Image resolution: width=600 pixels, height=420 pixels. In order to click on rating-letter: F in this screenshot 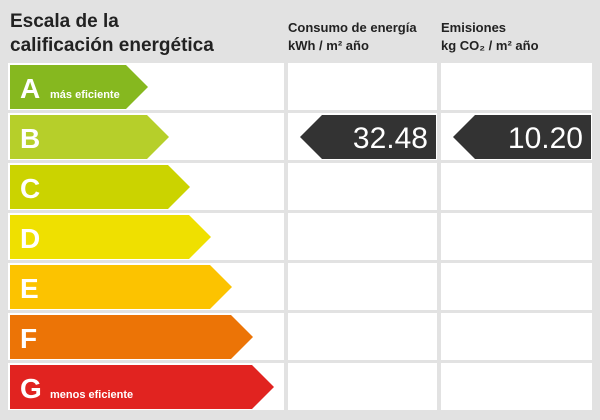, I will do `click(28, 338)`.